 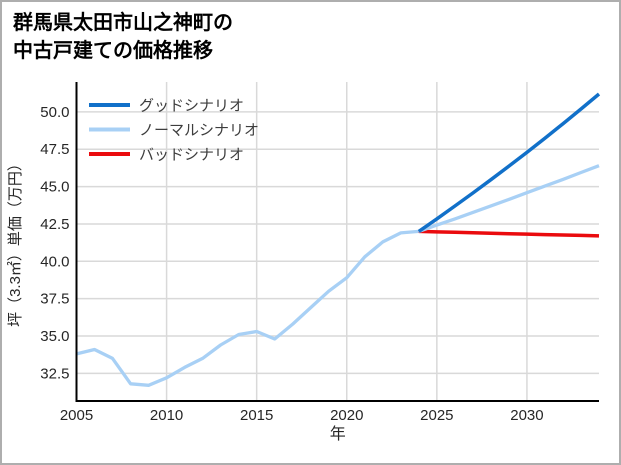 What do you see at coordinates (54, 299) in the screenshot?
I see `y-tick-label: 37.5` at bounding box center [54, 299].